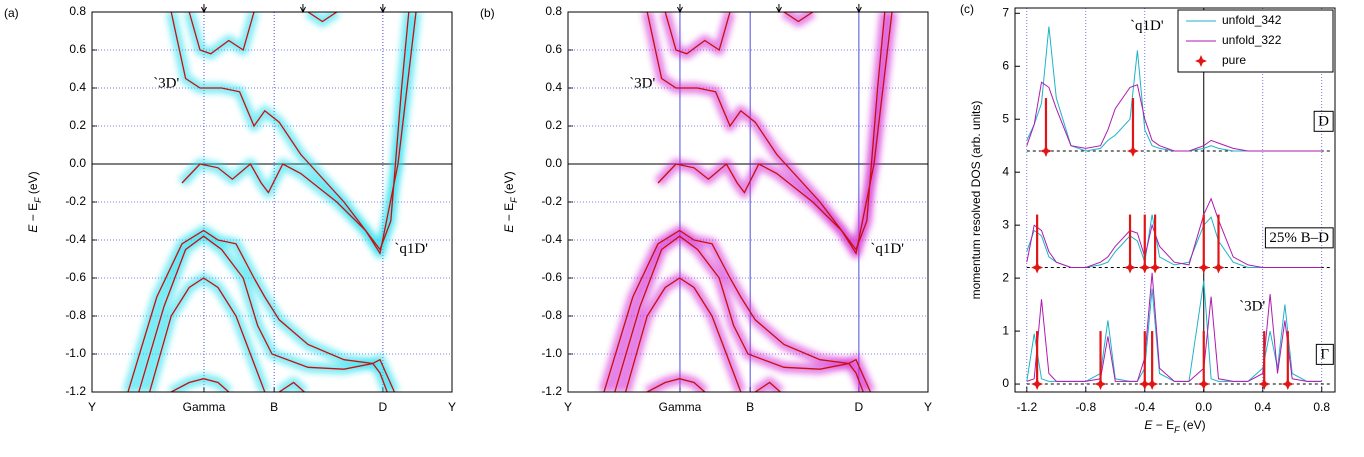 The image size is (1364, 457). I want to click on axis-label-part: − E, so click(1163, 425).